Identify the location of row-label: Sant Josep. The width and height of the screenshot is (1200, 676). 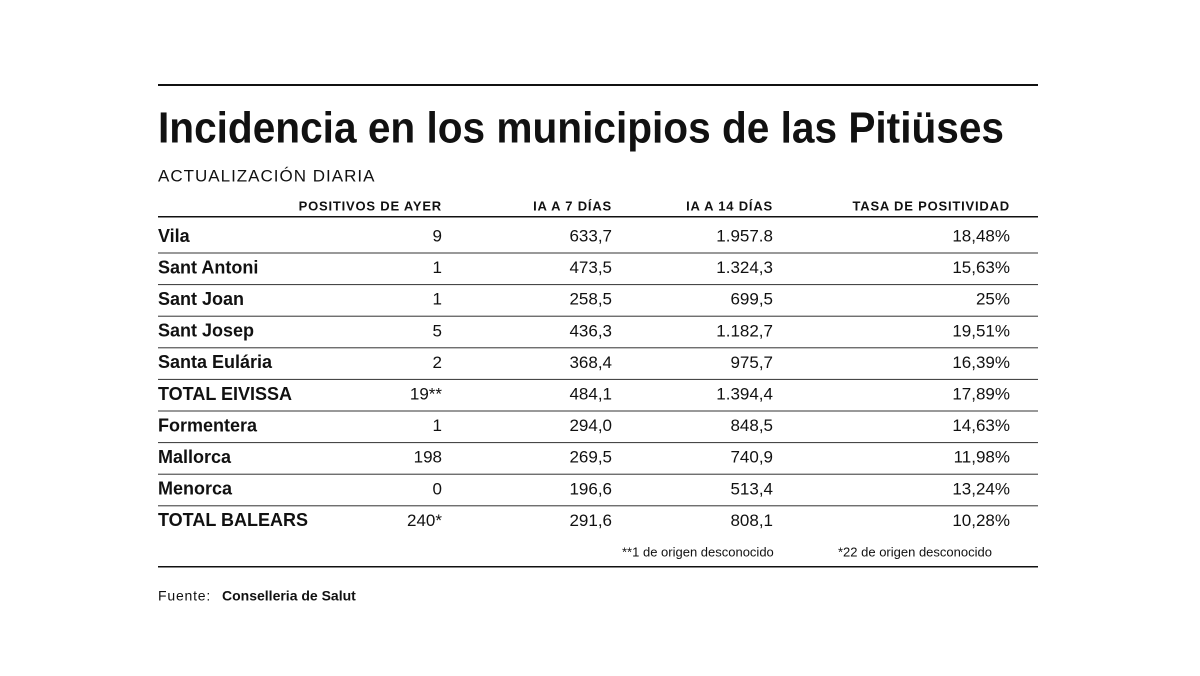
(206, 331).